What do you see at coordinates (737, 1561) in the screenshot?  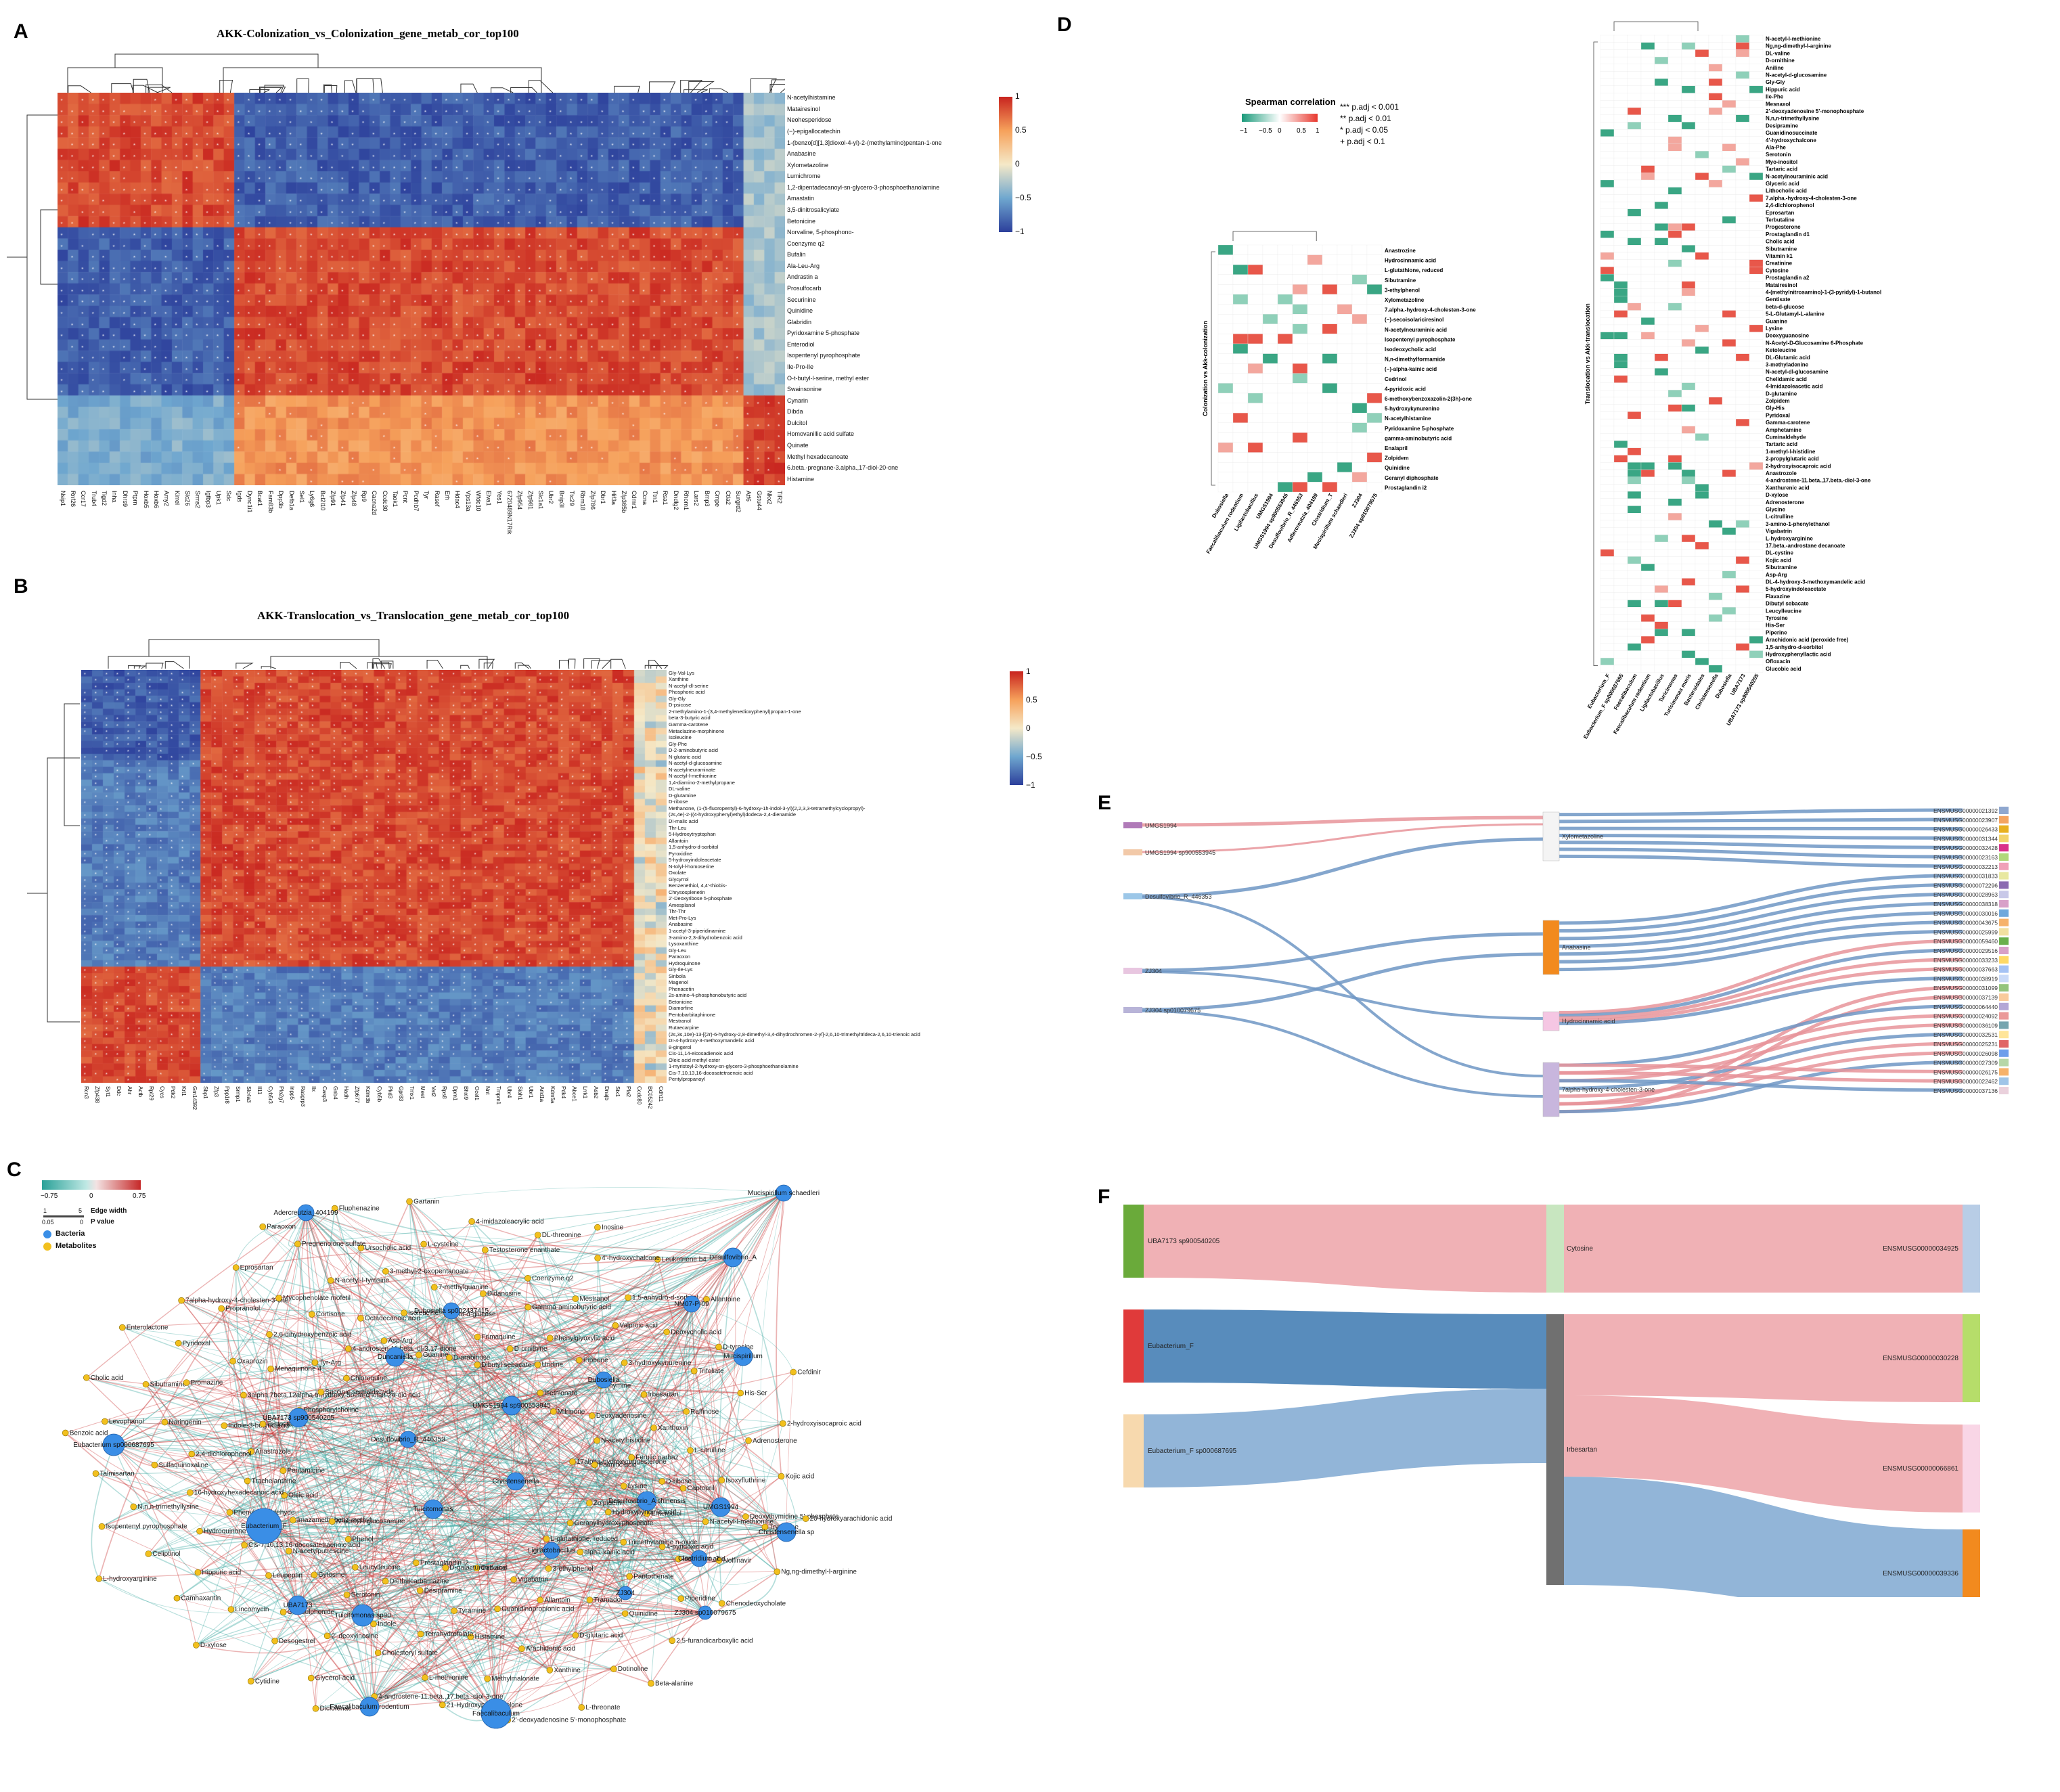 I see `metabolite-label: Nolfinavir` at bounding box center [737, 1561].